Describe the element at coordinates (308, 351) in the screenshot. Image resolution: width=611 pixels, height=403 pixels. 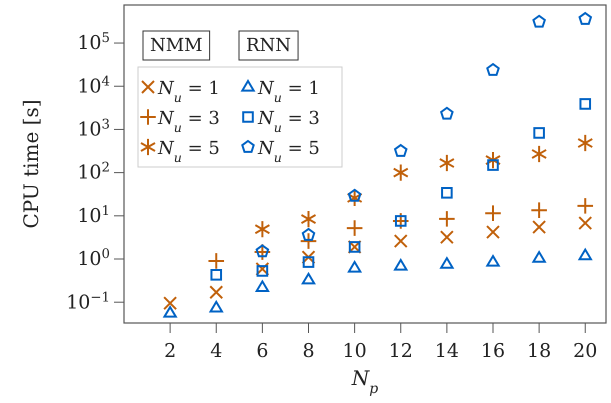
I see `x-tick-label: 8` at that location.